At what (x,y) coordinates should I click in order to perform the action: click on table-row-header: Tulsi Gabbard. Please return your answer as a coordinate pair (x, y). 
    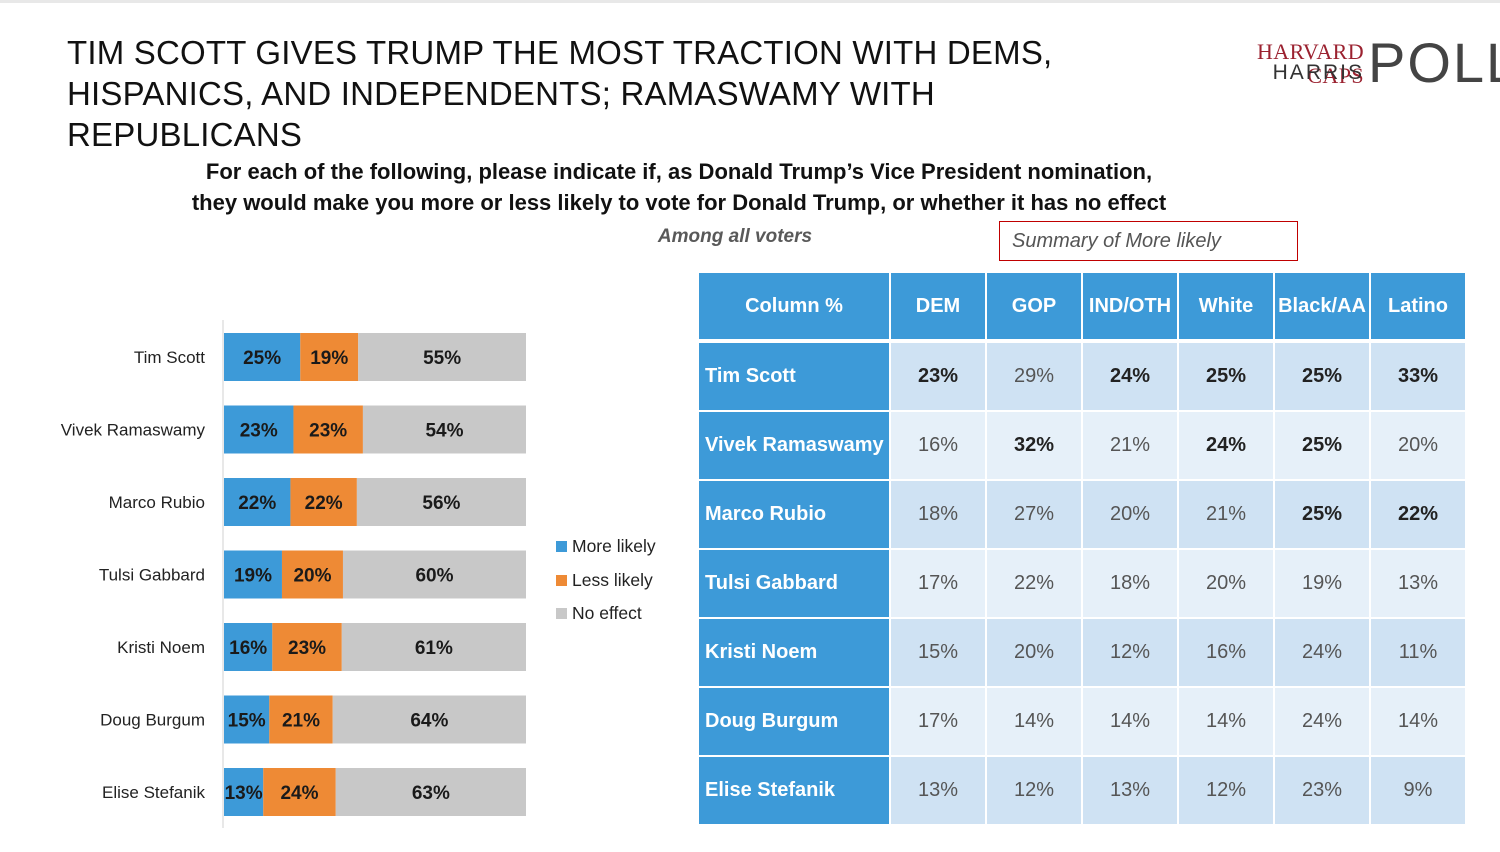
    Looking at the image, I should click on (794, 583).